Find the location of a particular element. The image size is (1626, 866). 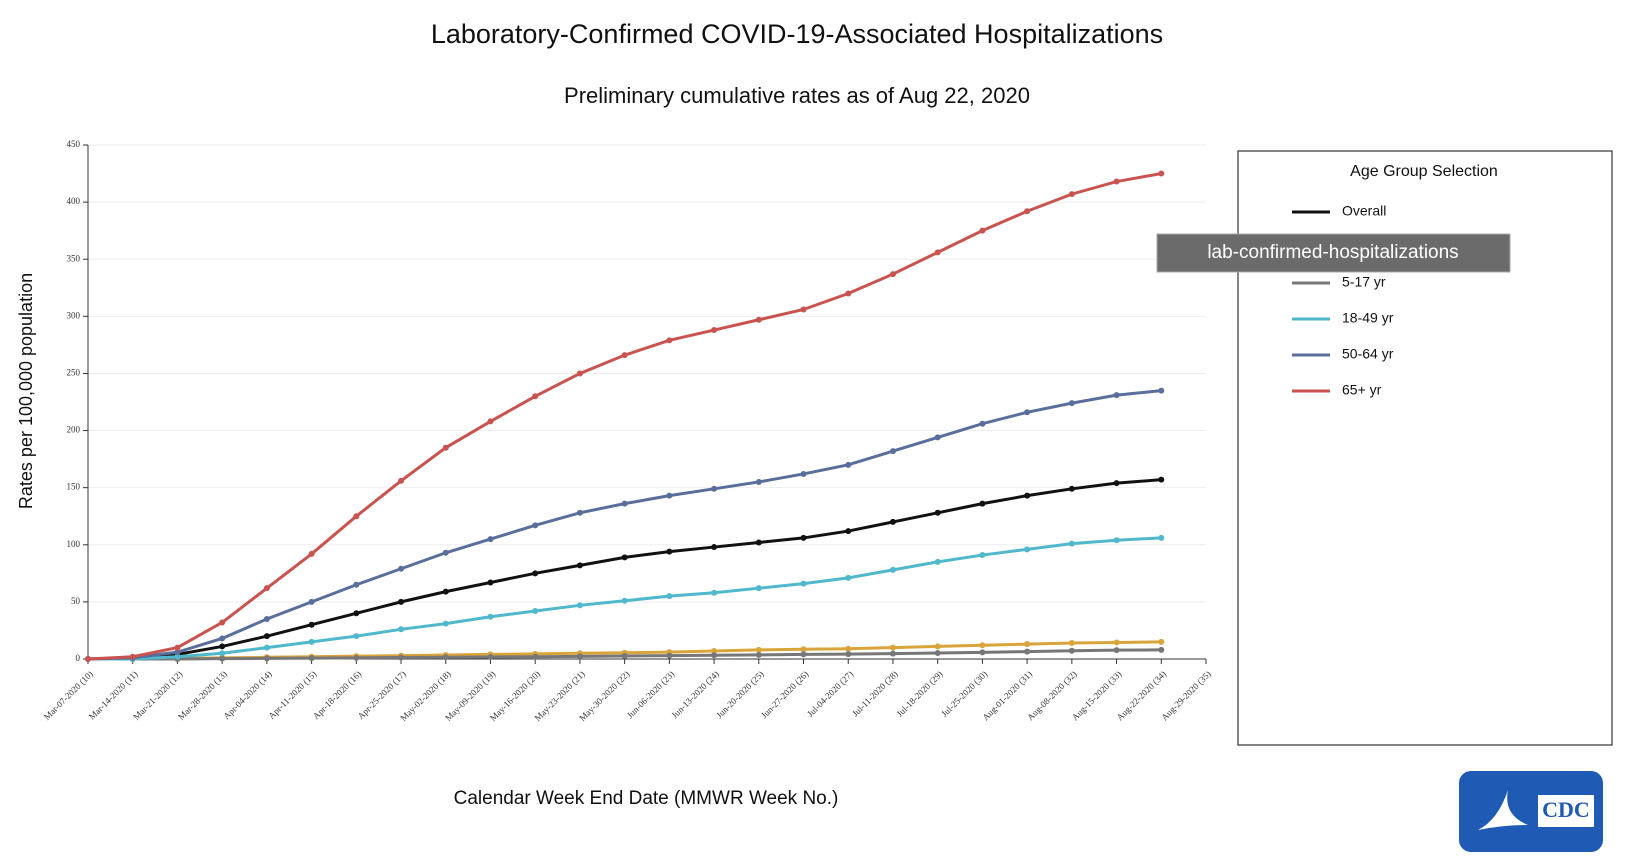

logo-emblem is located at coordinates (1503, 810).